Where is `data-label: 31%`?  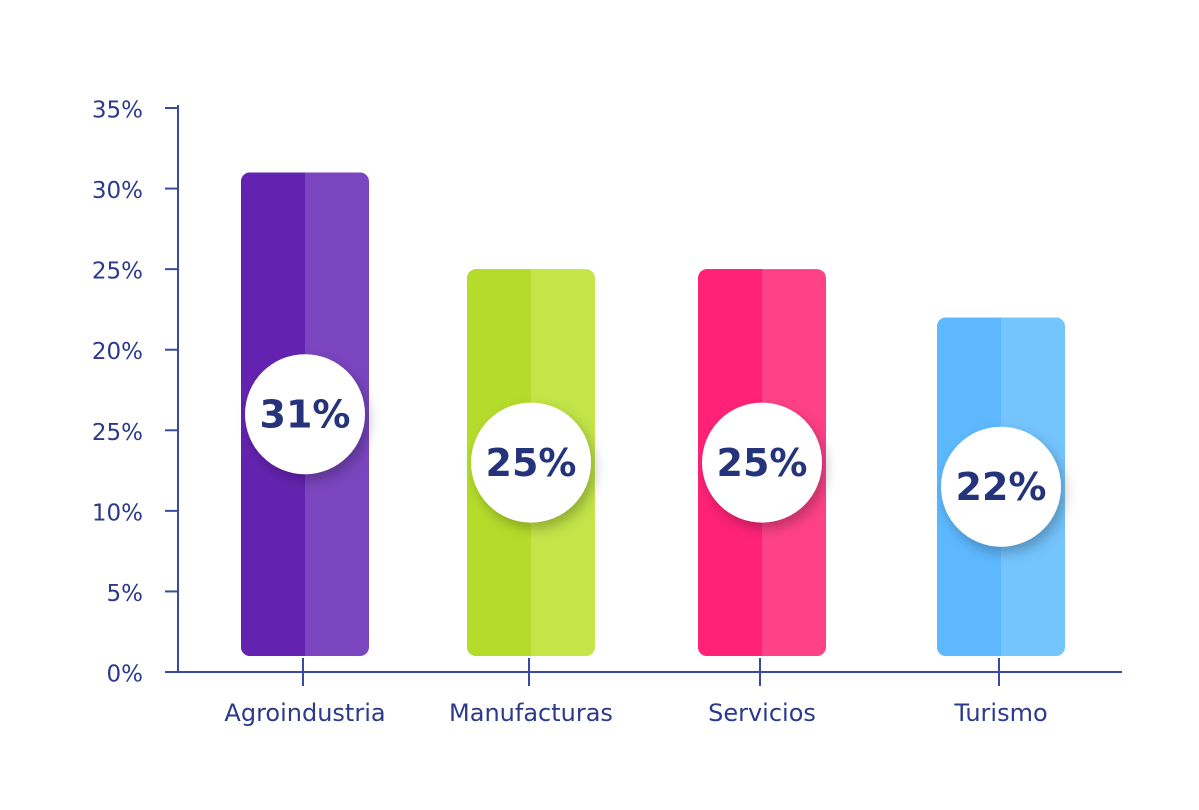
data-label: 31% is located at coordinates (305, 415).